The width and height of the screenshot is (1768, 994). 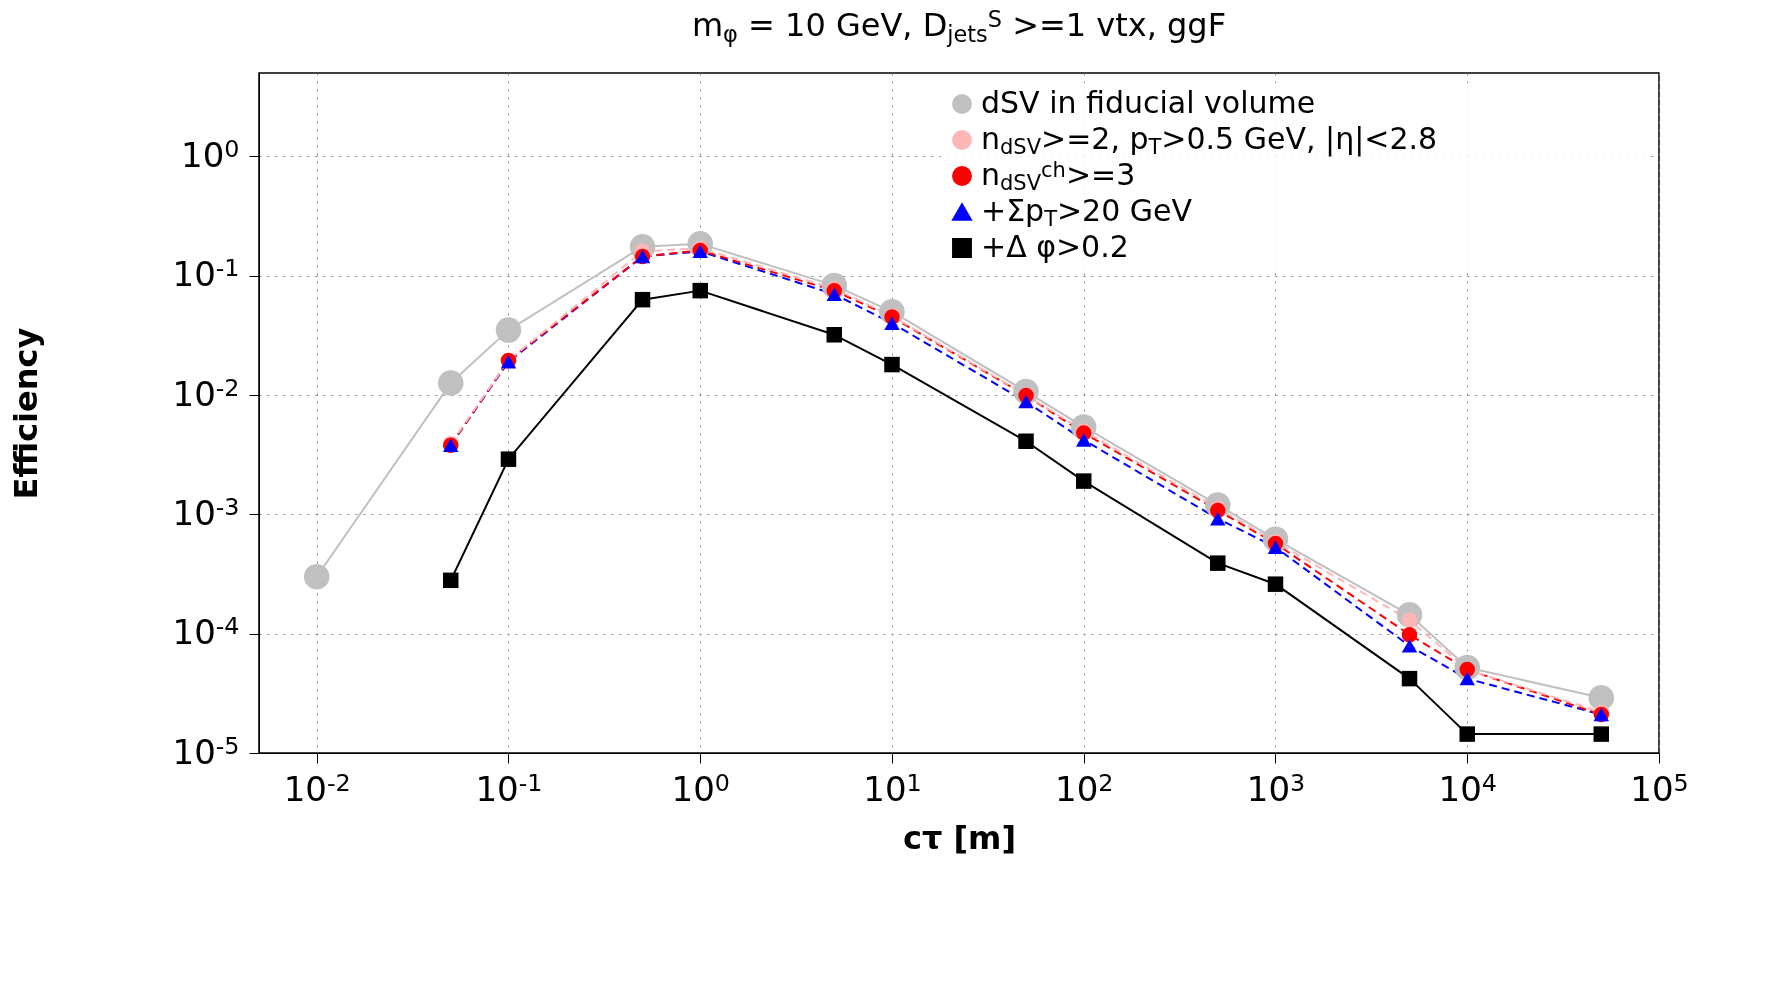 What do you see at coordinates (1148, 102) in the screenshot?
I see `legend-label: dSV in fiducial volume` at bounding box center [1148, 102].